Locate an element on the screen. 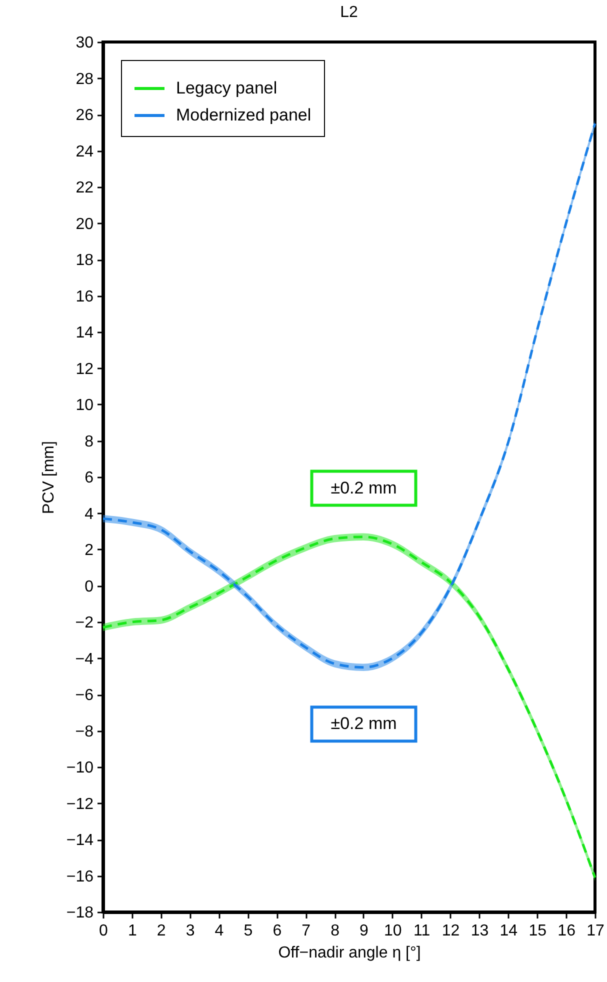 The height and width of the screenshot is (982, 607). y-tick-label: −12 is located at coordinates (80, 804).